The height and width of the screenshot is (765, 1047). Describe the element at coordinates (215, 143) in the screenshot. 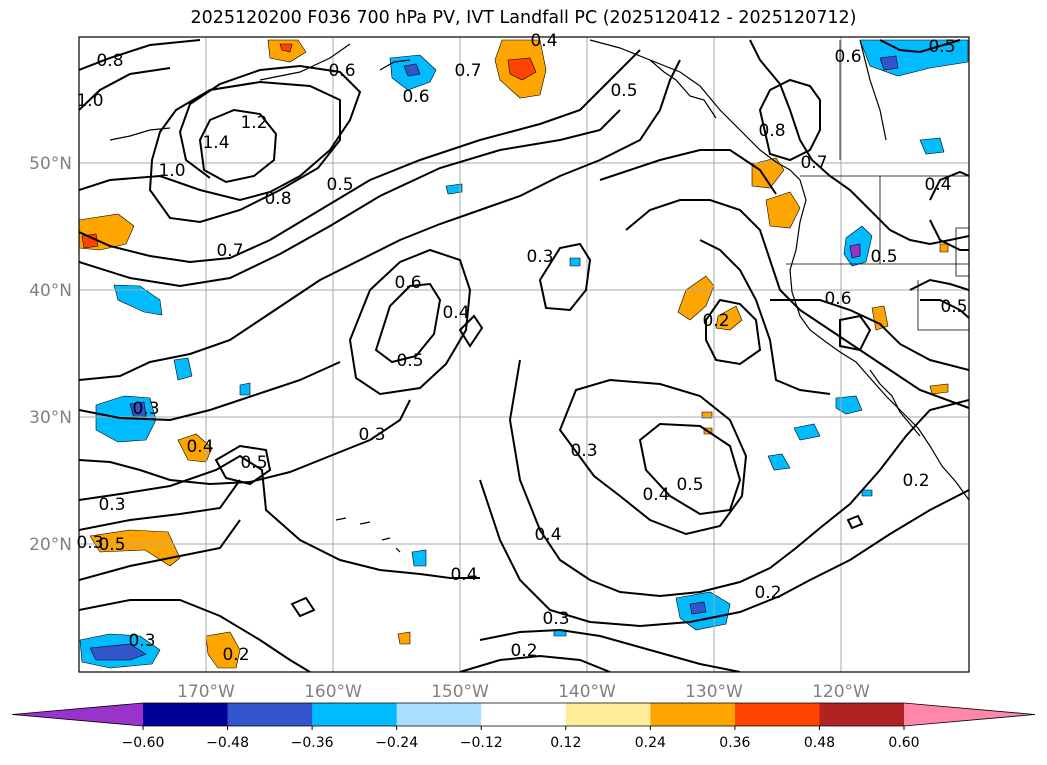

I see `pv-contour-label: 1.4` at that location.